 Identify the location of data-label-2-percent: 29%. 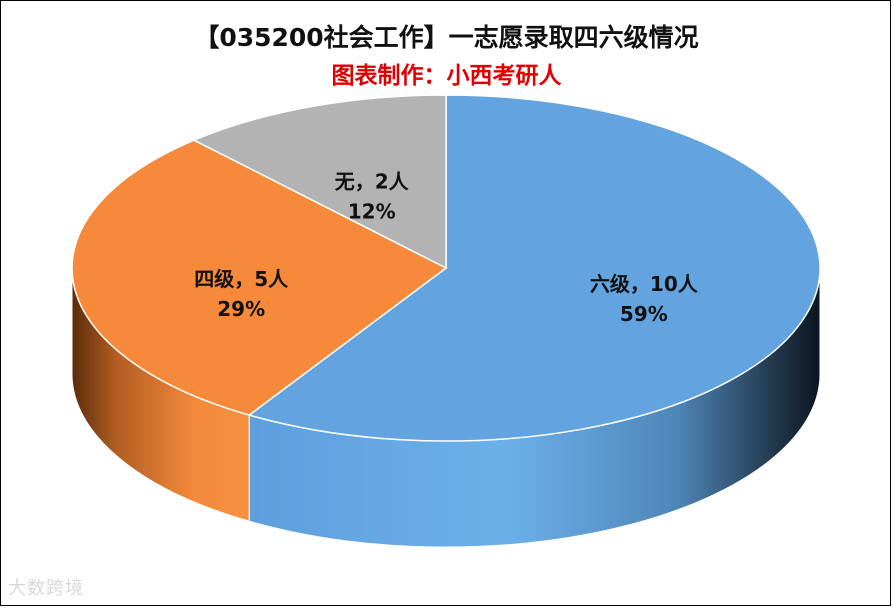
(241, 309).